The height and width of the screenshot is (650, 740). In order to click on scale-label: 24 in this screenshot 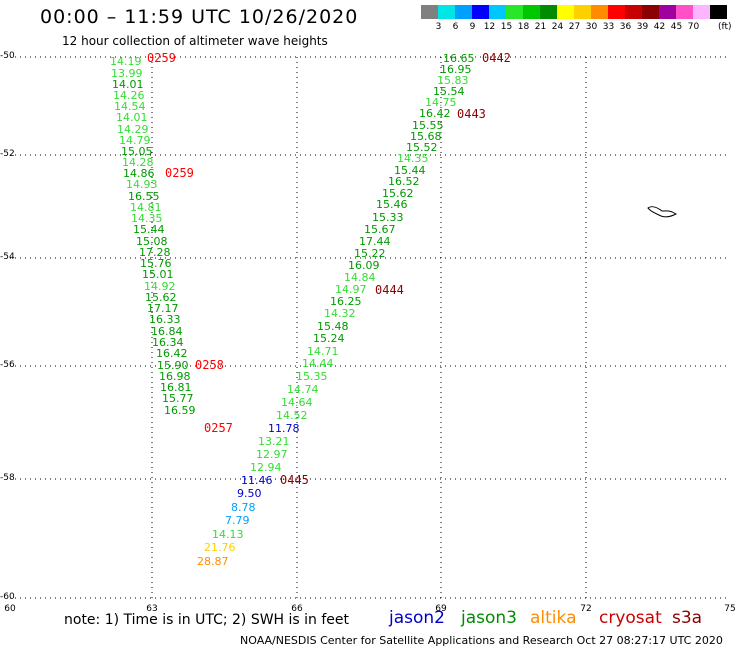, I will do `click(557, 27)`.